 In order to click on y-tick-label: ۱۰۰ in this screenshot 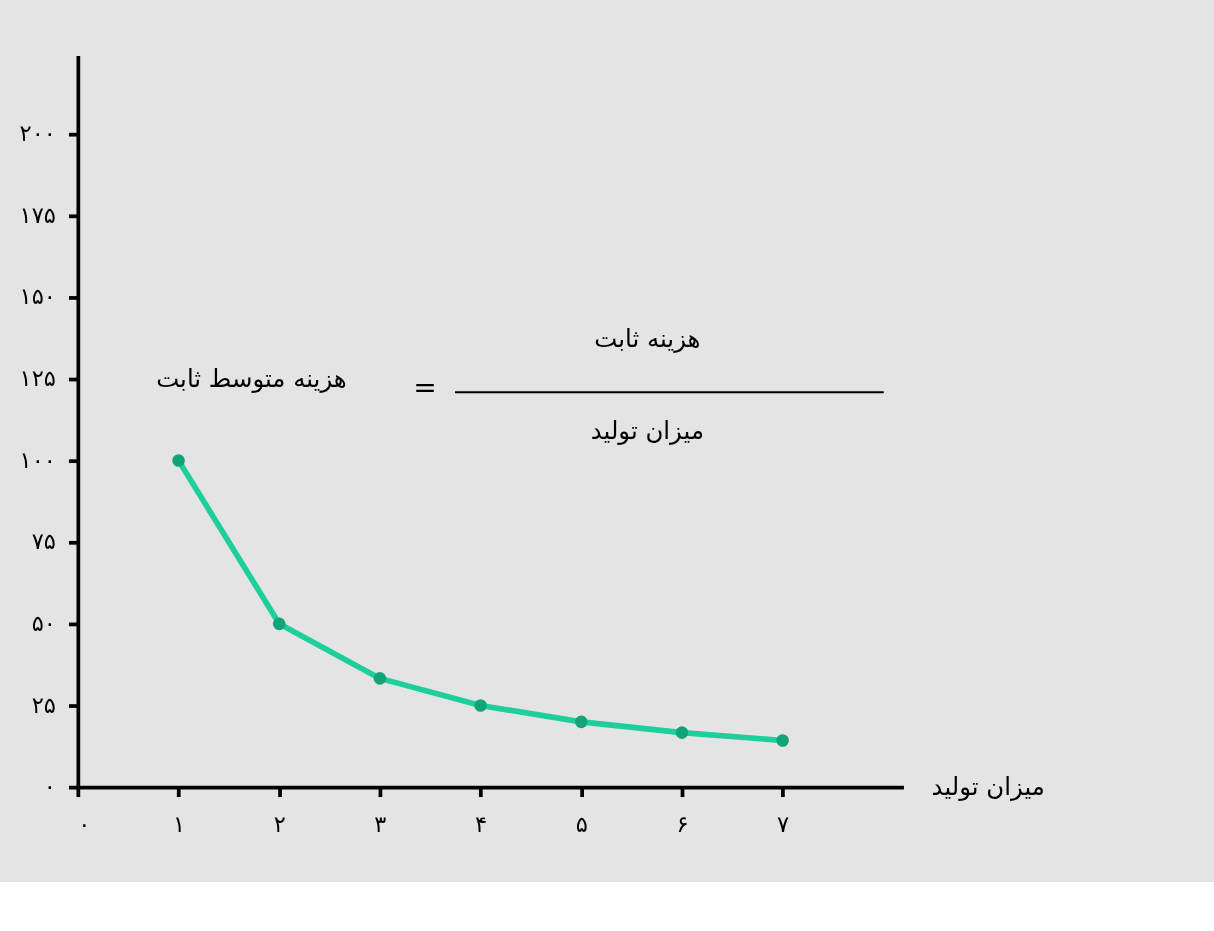, I will do `click(37, 459)`.